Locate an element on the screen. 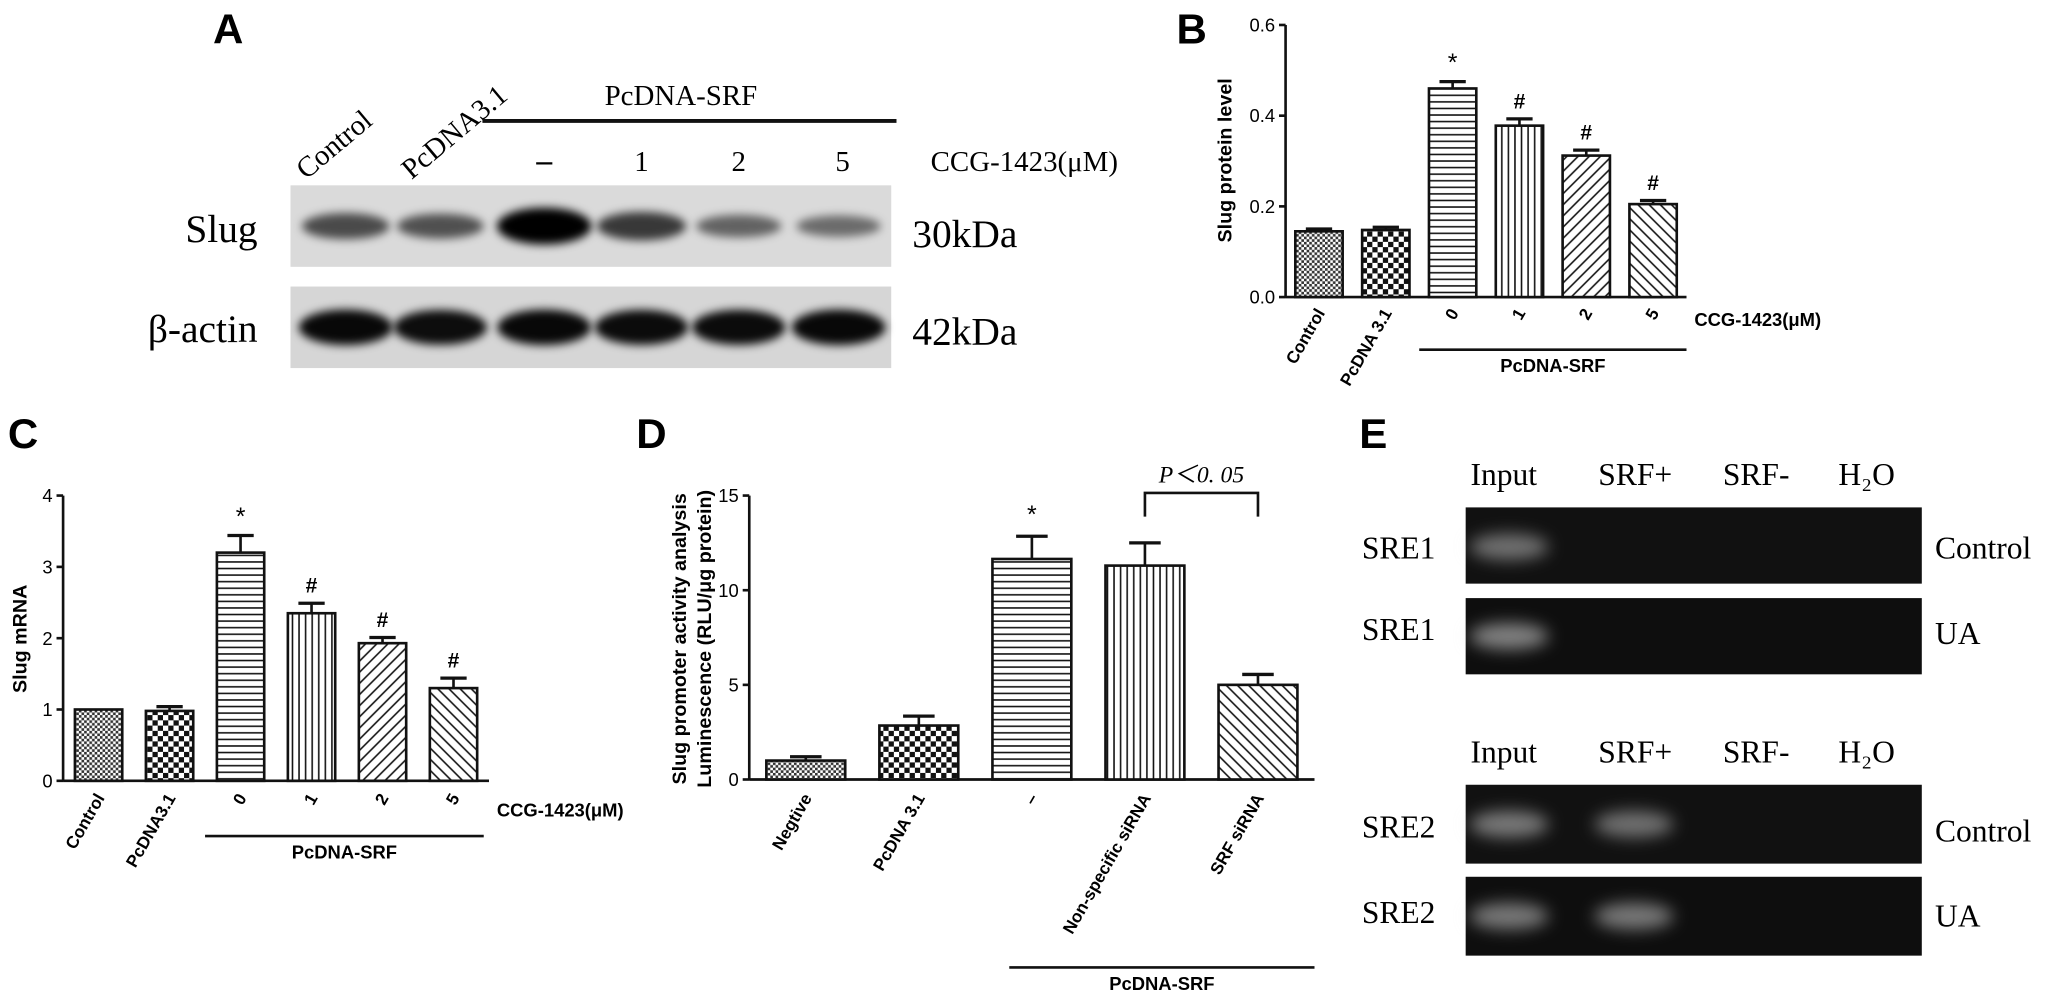  gel-header-top: Input SRF+ SRF- H₂O is located at coordinates (1683, 474).